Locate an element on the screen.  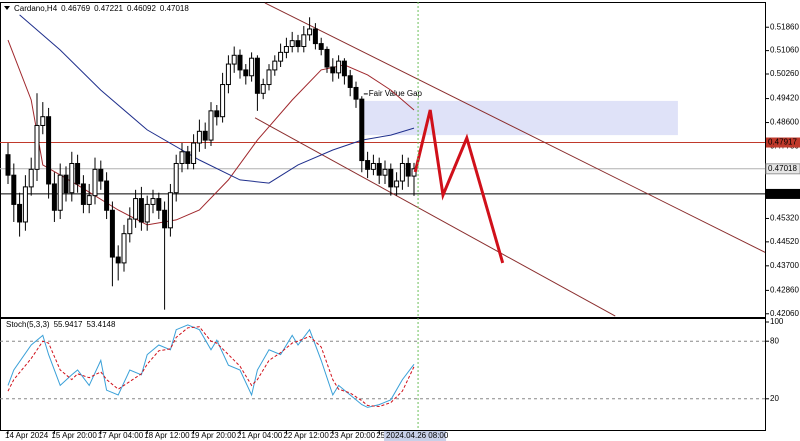
y-tick-label: 0.42860 is located at coordinates (784, 290).